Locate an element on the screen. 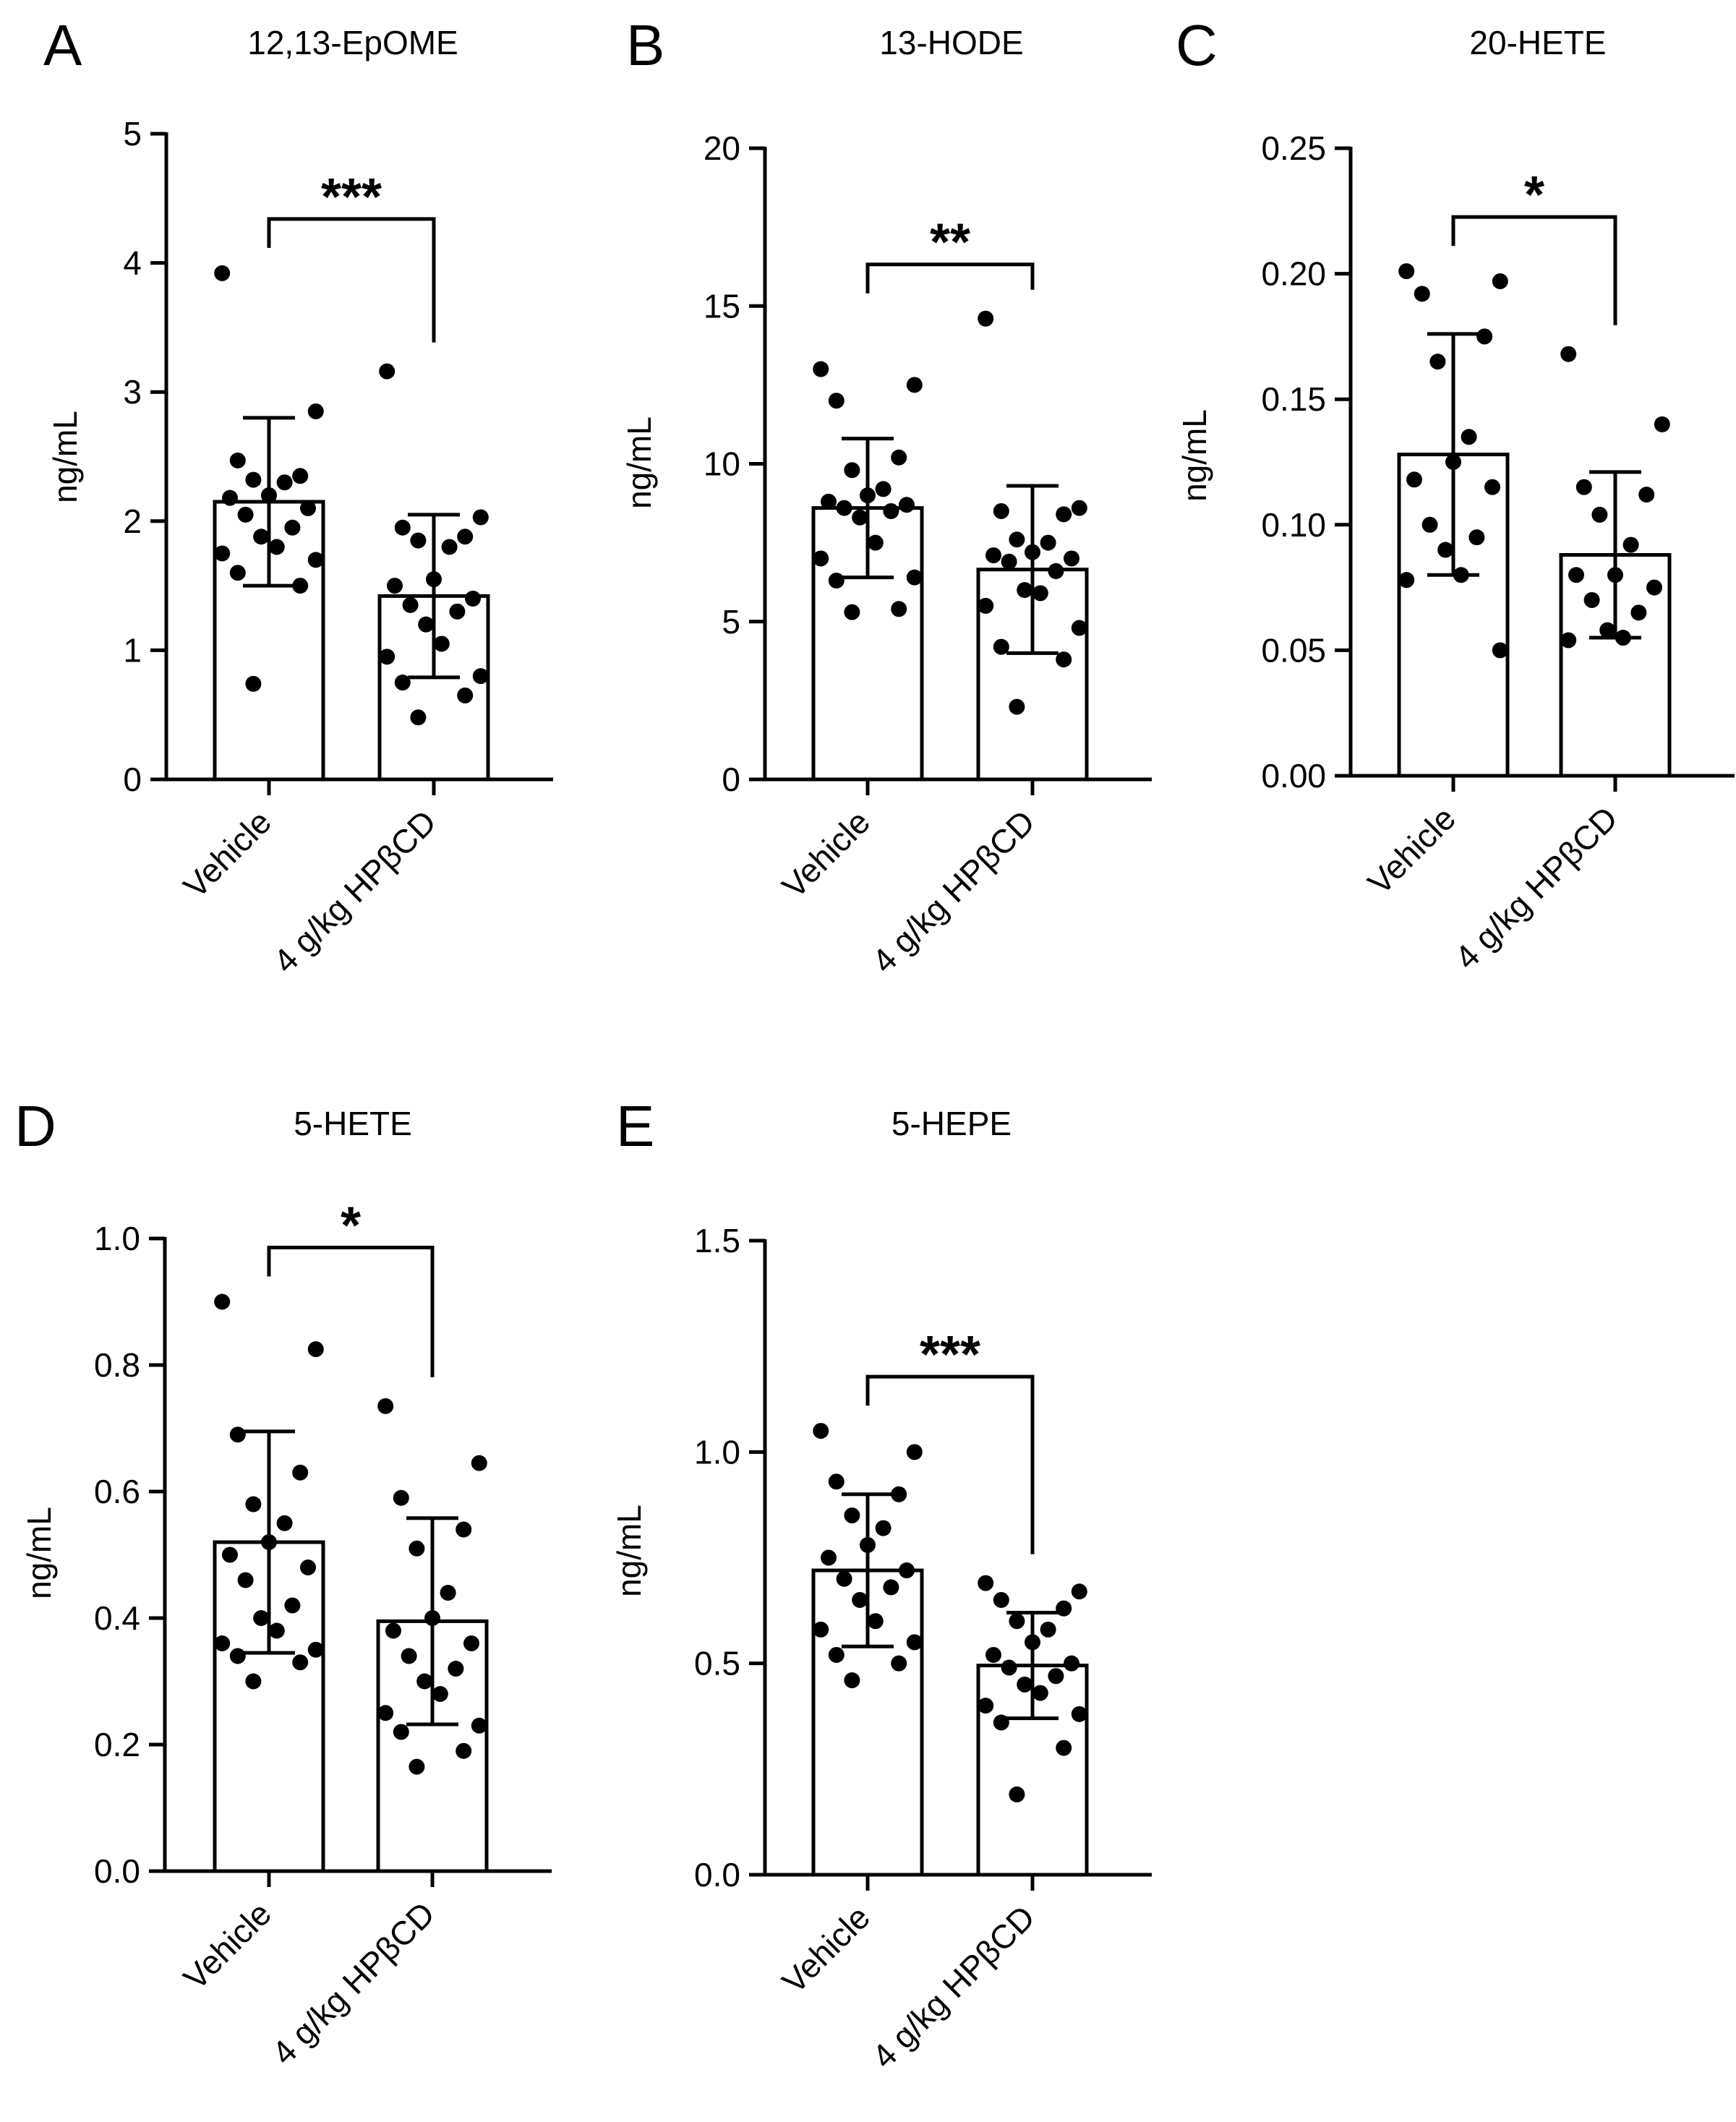  y-tick-label: 3 is located at coordinates (132, 392).